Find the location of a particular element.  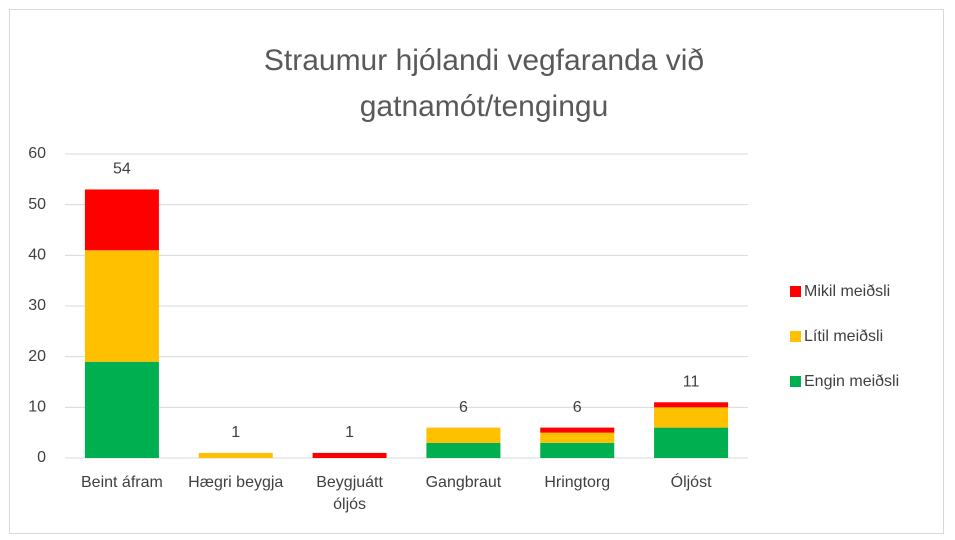

legend-item: Mikil meiðsli is located at coordinates (840, 292).